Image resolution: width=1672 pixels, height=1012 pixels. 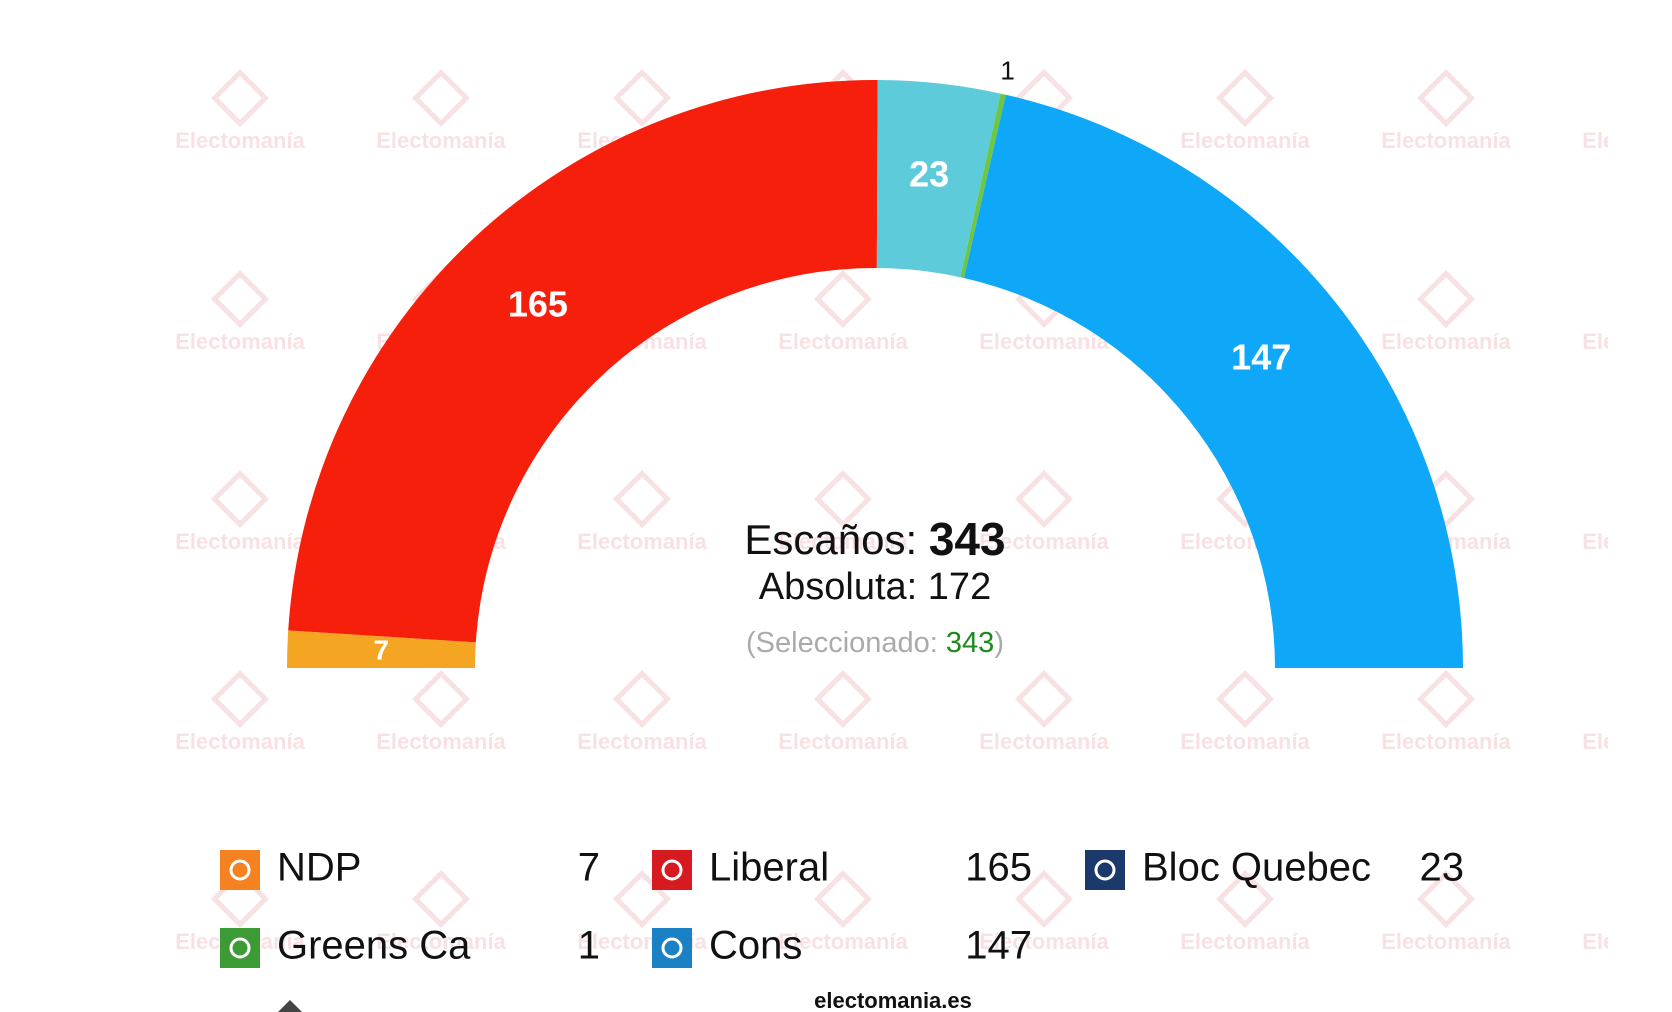 What do you see at coordinates (1261, 357) in the screenshot?
I see `arc-label: 147` at bounding box center [1261, 357].